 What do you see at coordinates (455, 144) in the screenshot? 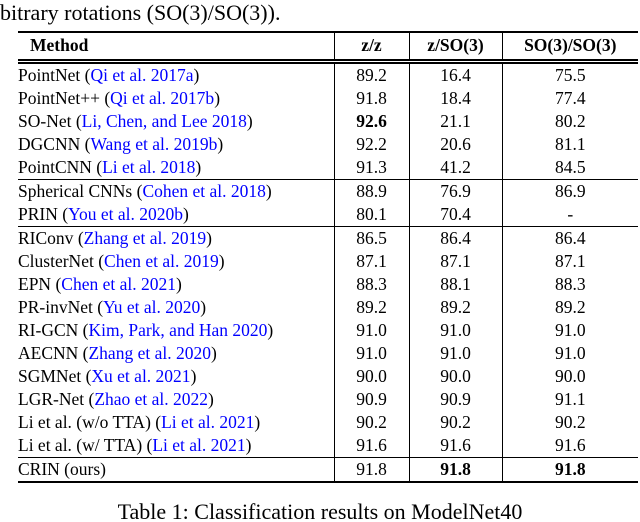
I see `value-cell: 20.6` at bounding box center [455, 144].